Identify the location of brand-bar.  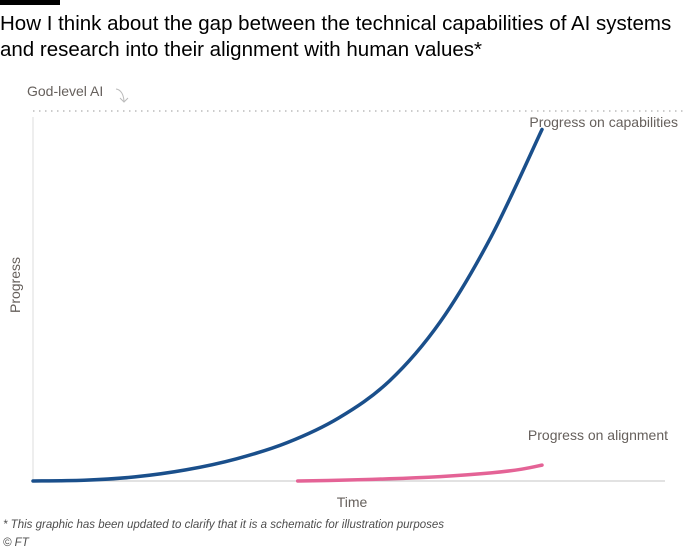
(30, 2).